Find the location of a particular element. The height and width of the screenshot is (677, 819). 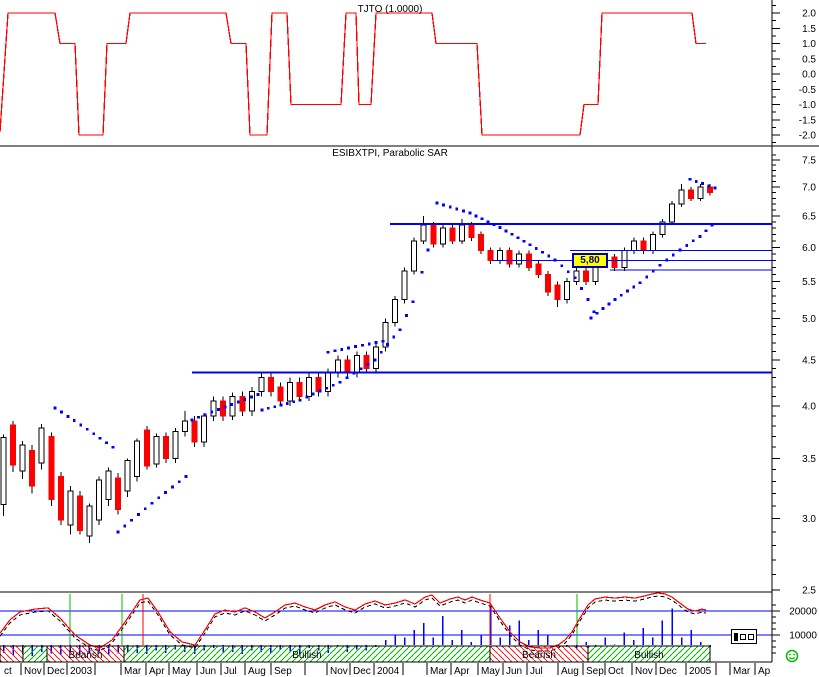

volume-axis-label: 10000 is located at coordinates (803, 636).